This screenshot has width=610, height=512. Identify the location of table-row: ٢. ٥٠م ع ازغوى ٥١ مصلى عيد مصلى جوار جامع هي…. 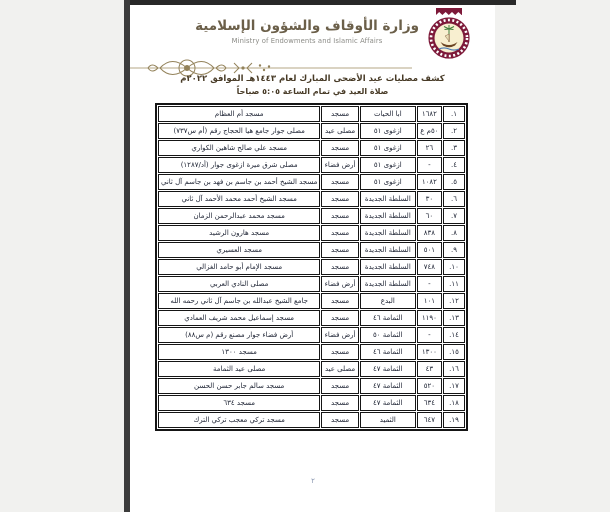
(311, 131).